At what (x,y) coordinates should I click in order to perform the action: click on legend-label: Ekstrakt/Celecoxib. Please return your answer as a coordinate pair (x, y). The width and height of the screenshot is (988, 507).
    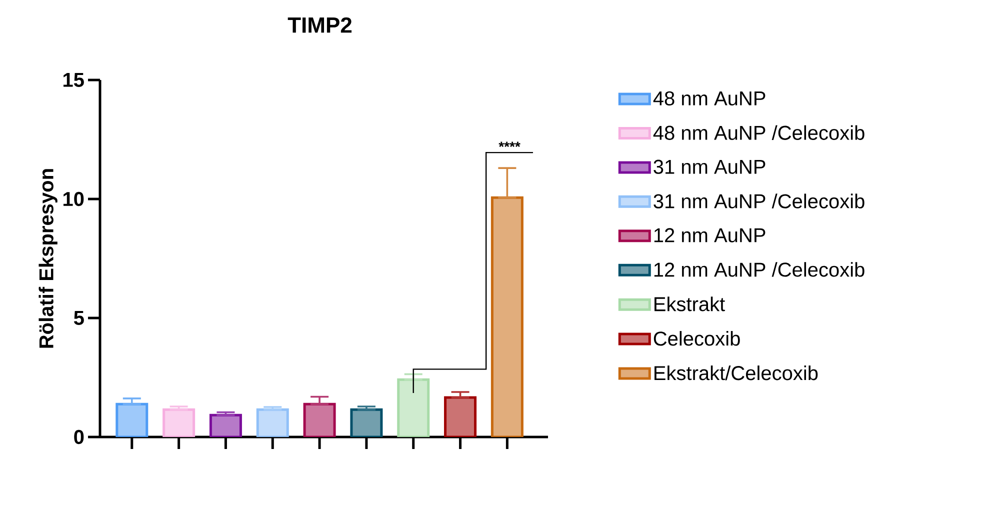
    Looking at the image, I should click on (736, 373).